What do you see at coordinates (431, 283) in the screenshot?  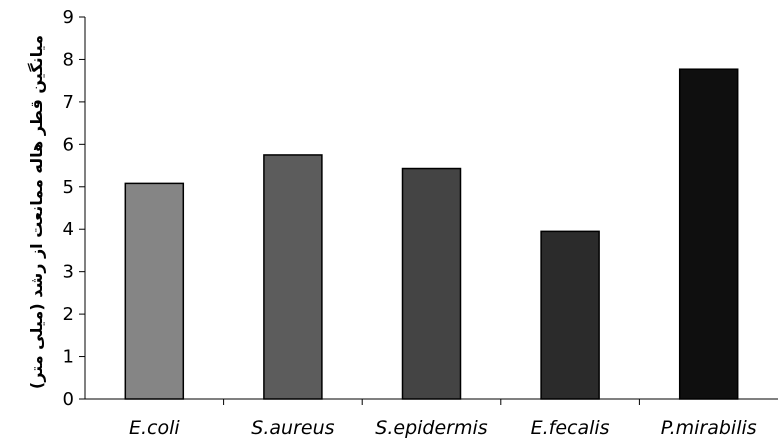 I see `bar-s-epidermis` at bounding box center [431, 283].